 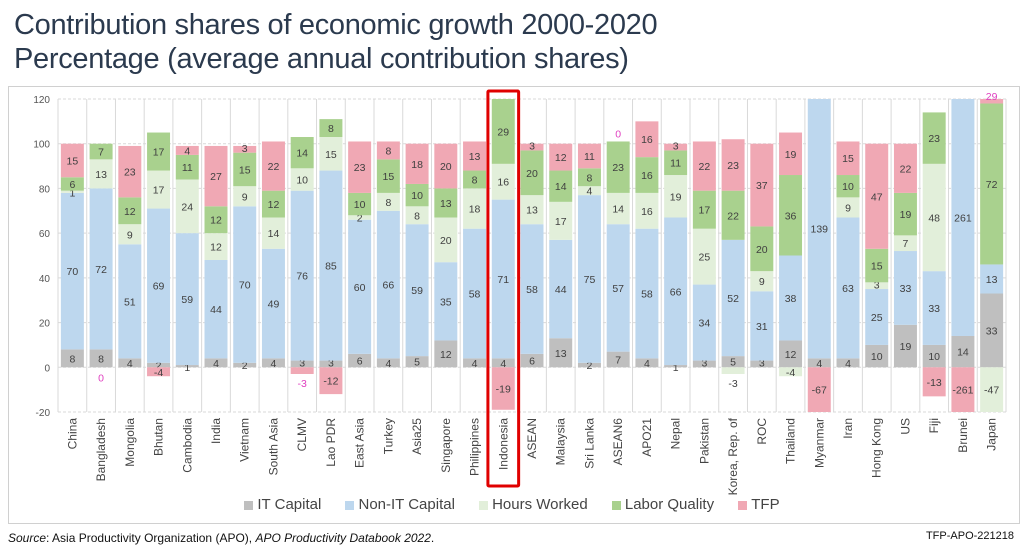 What do you see at coordinates (705, 167) in the screenshot?
I see `data-label-tfp: 22` at bounding box center [705, 167].